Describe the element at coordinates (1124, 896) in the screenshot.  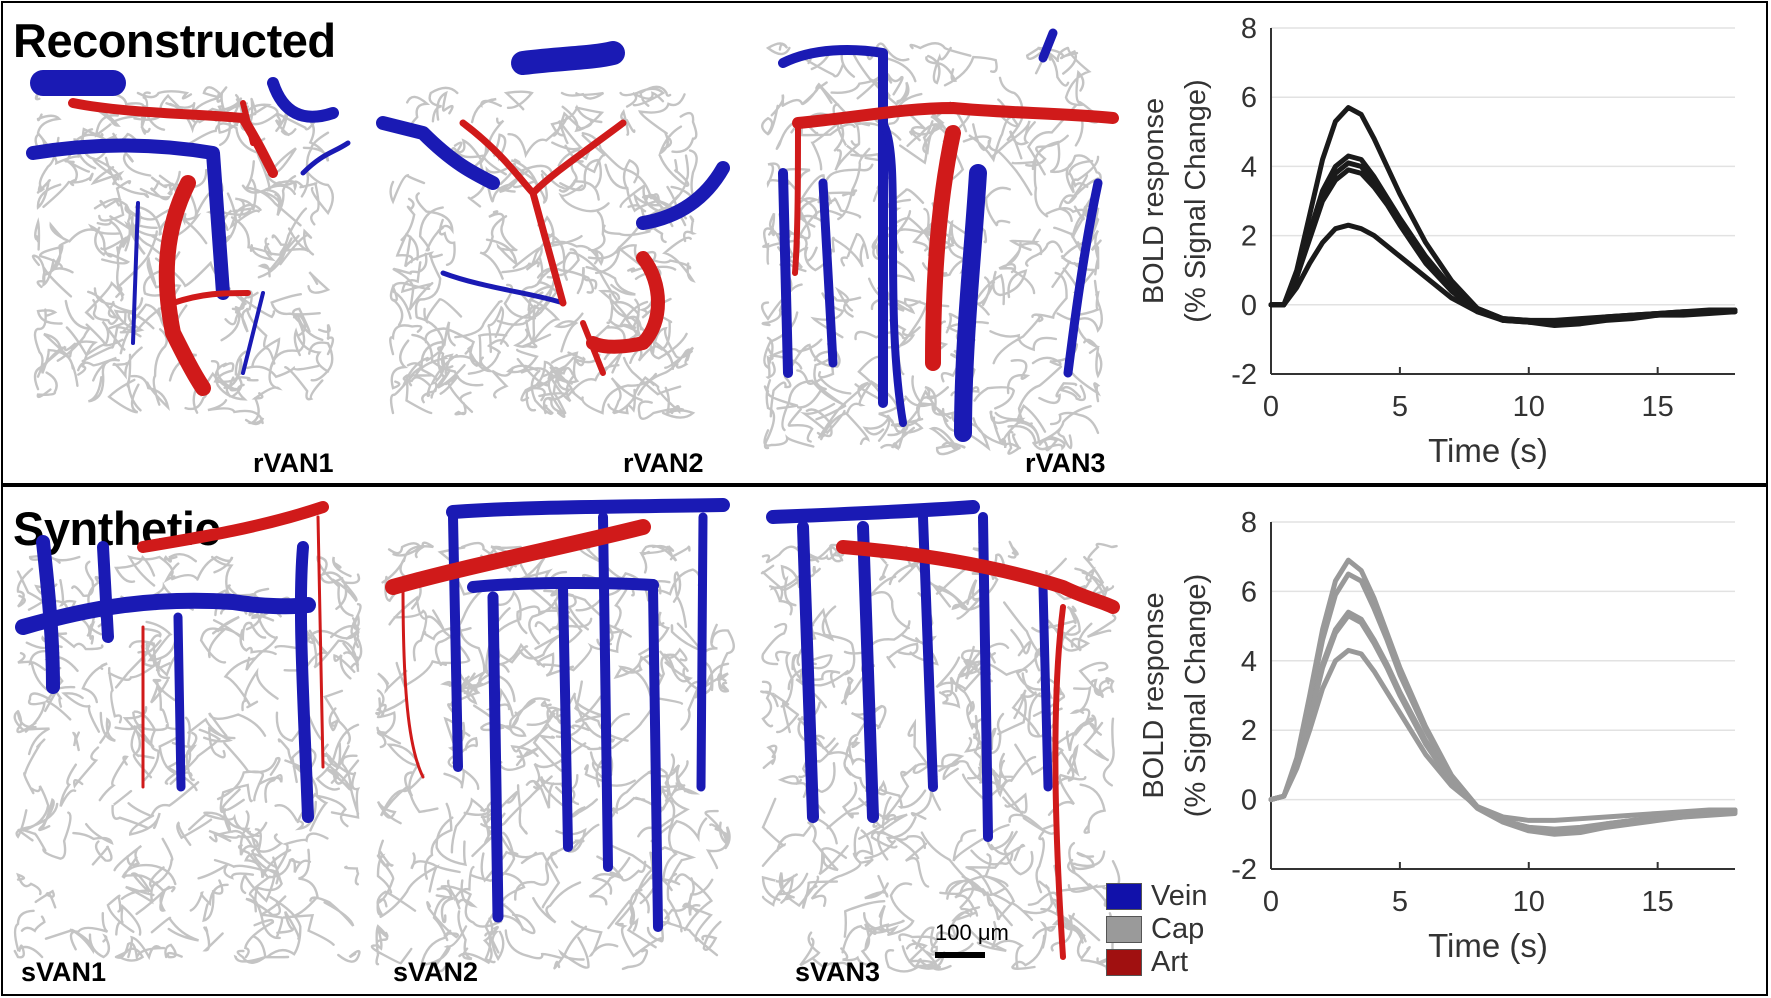
I see `legend-swatch-vein` at that location.